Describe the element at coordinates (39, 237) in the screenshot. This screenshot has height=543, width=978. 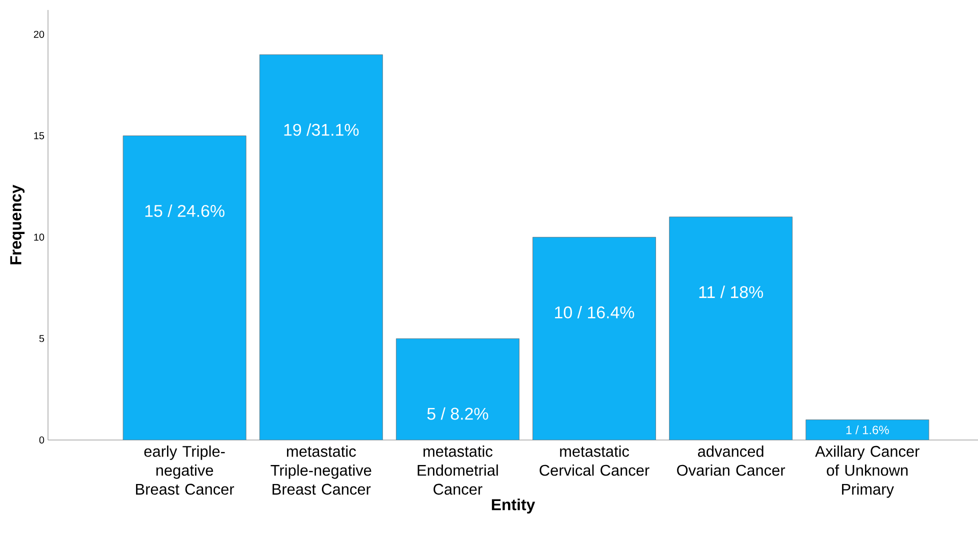
I see `y-tick-label: 10` at that location.